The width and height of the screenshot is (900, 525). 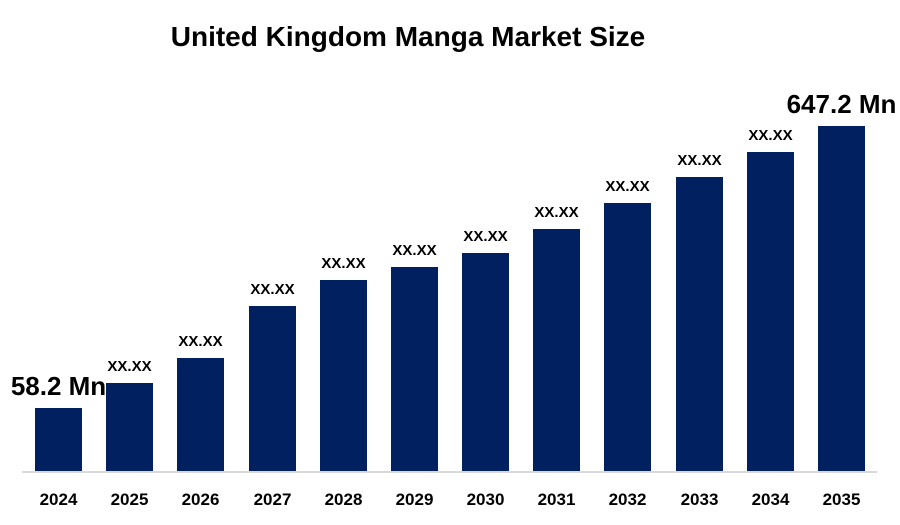 I want to click on bar-column-2033: XX.XX 2033, so click(x=699, y=262).